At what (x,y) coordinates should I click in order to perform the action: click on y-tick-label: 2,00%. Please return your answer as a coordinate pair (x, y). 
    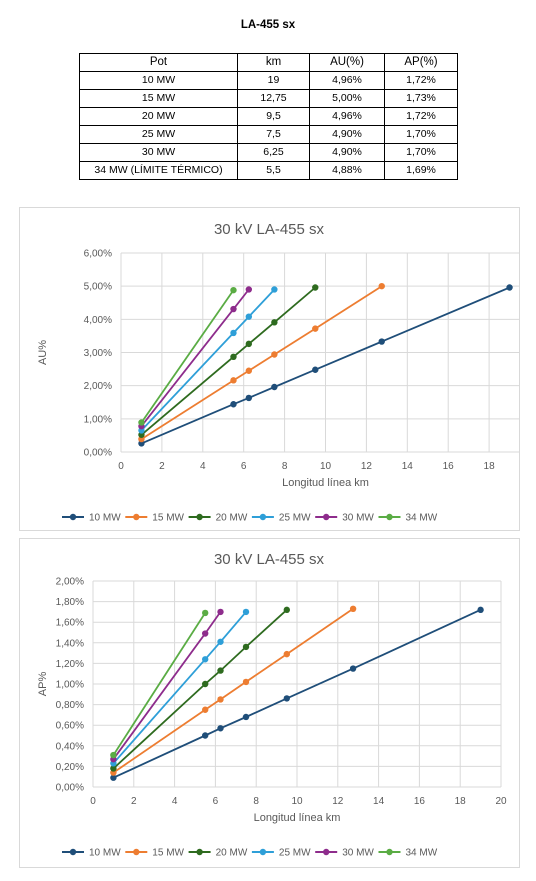
    Looking at the image, I should click on (70, 582).